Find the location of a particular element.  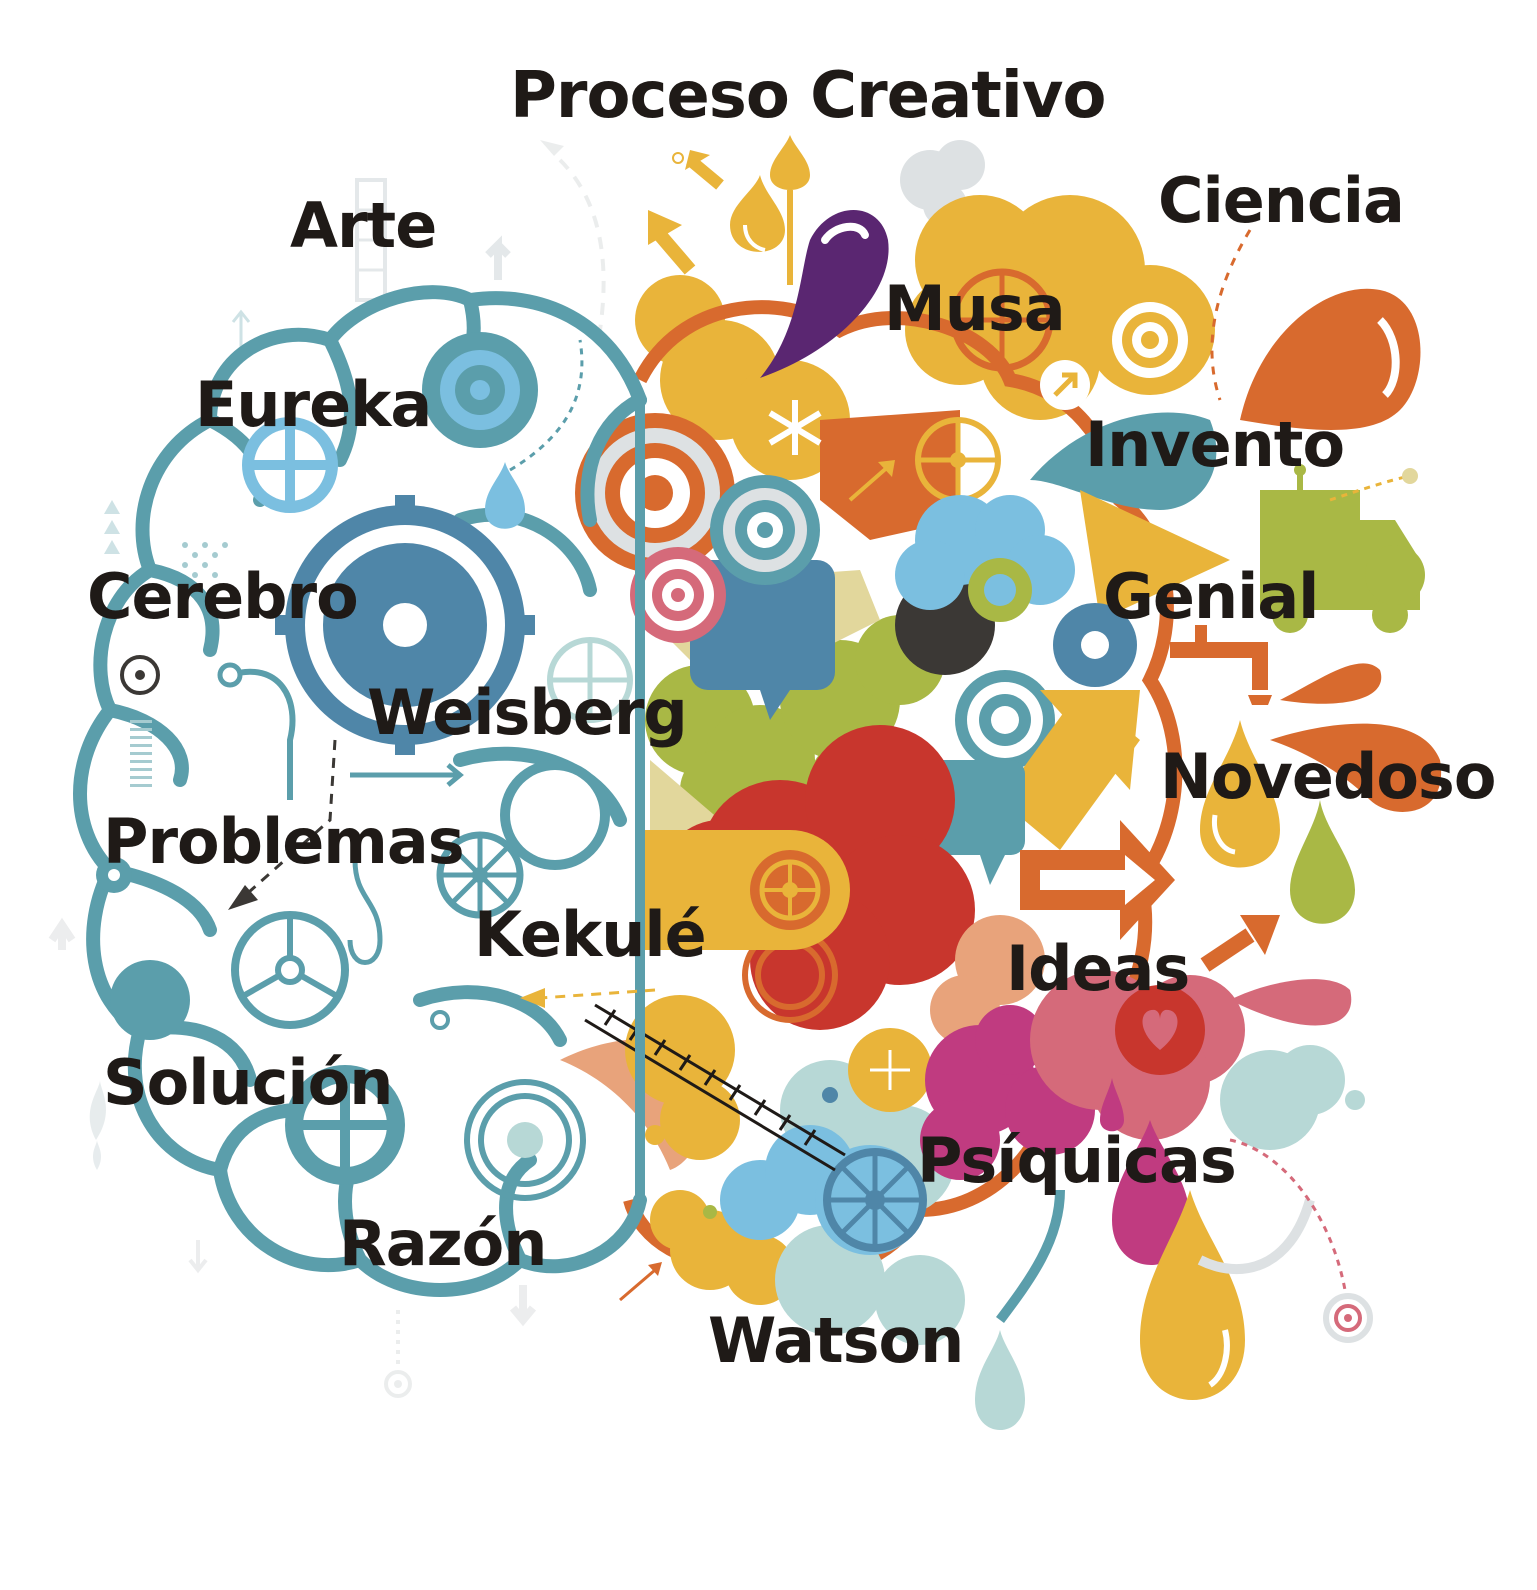

word-psiquicas: Psíquicas is located at coordinates (1077, 1160).